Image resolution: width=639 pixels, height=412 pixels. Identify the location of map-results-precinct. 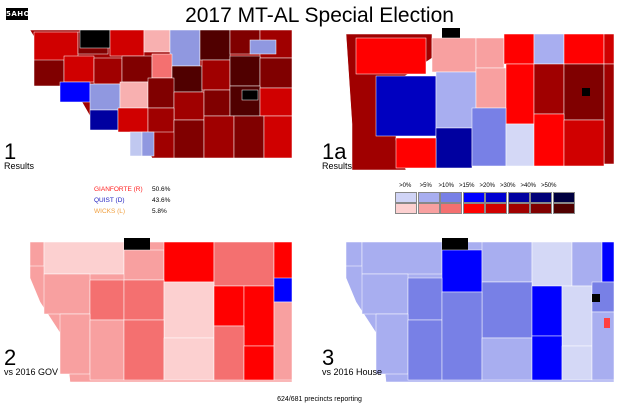
(480, 99).